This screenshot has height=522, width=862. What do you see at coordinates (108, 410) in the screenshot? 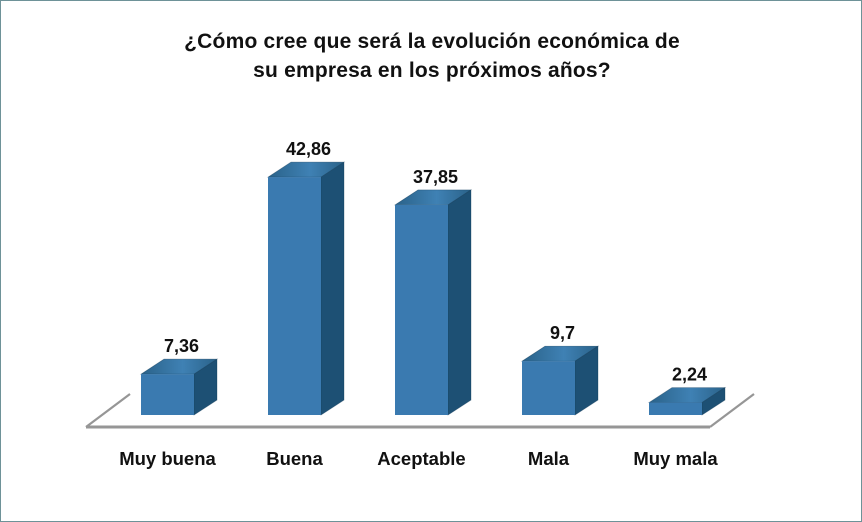
I see `floor-left-edge` at bounding box center [108, 410].